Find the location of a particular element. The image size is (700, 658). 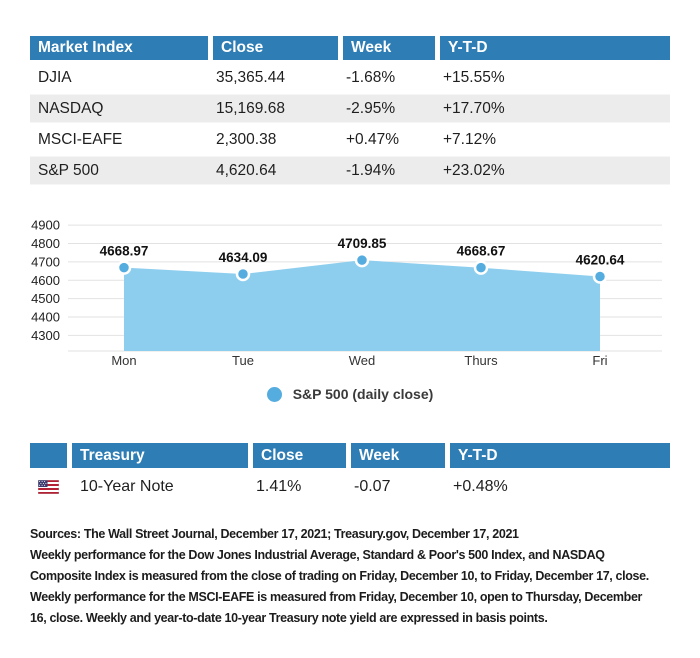

header-close: Close is located at coordinates (273, 48).